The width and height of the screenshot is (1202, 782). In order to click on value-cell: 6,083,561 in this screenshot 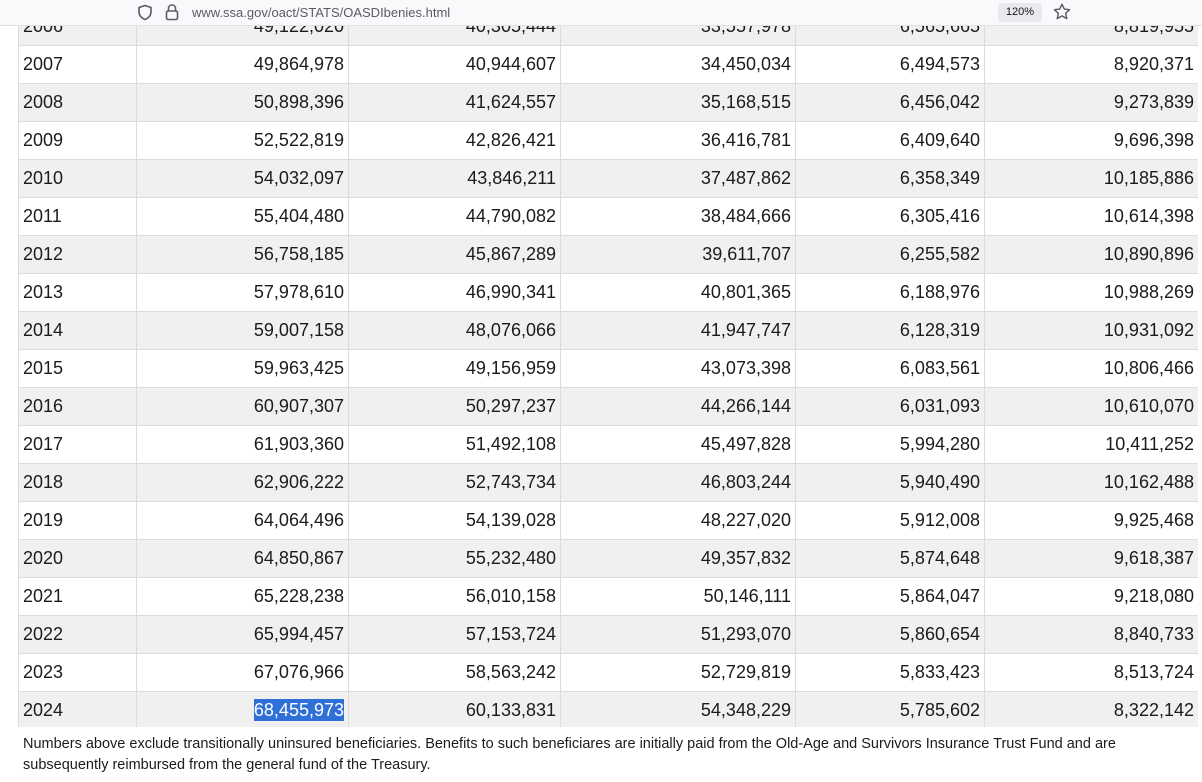, I will do `click(890, 368)`.